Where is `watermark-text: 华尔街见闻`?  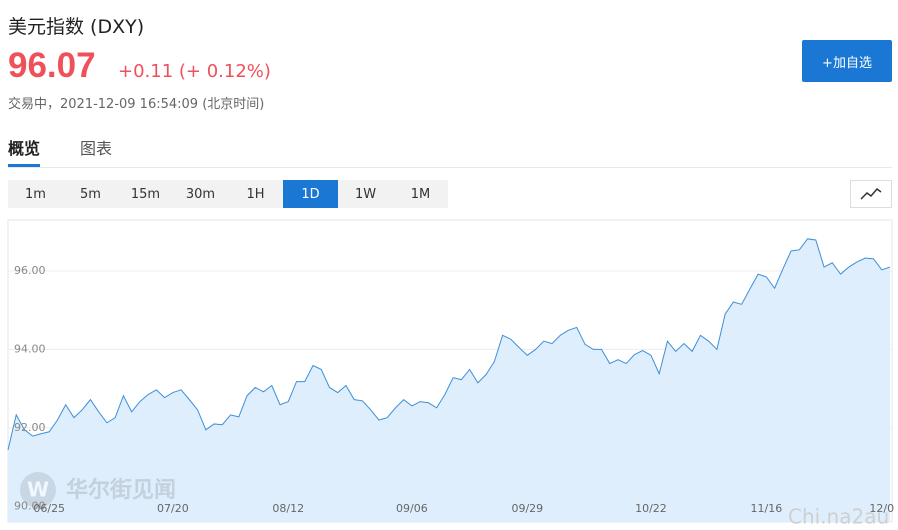 watermark-text: 华尔街见闻 is located at coordinates (121, 490).